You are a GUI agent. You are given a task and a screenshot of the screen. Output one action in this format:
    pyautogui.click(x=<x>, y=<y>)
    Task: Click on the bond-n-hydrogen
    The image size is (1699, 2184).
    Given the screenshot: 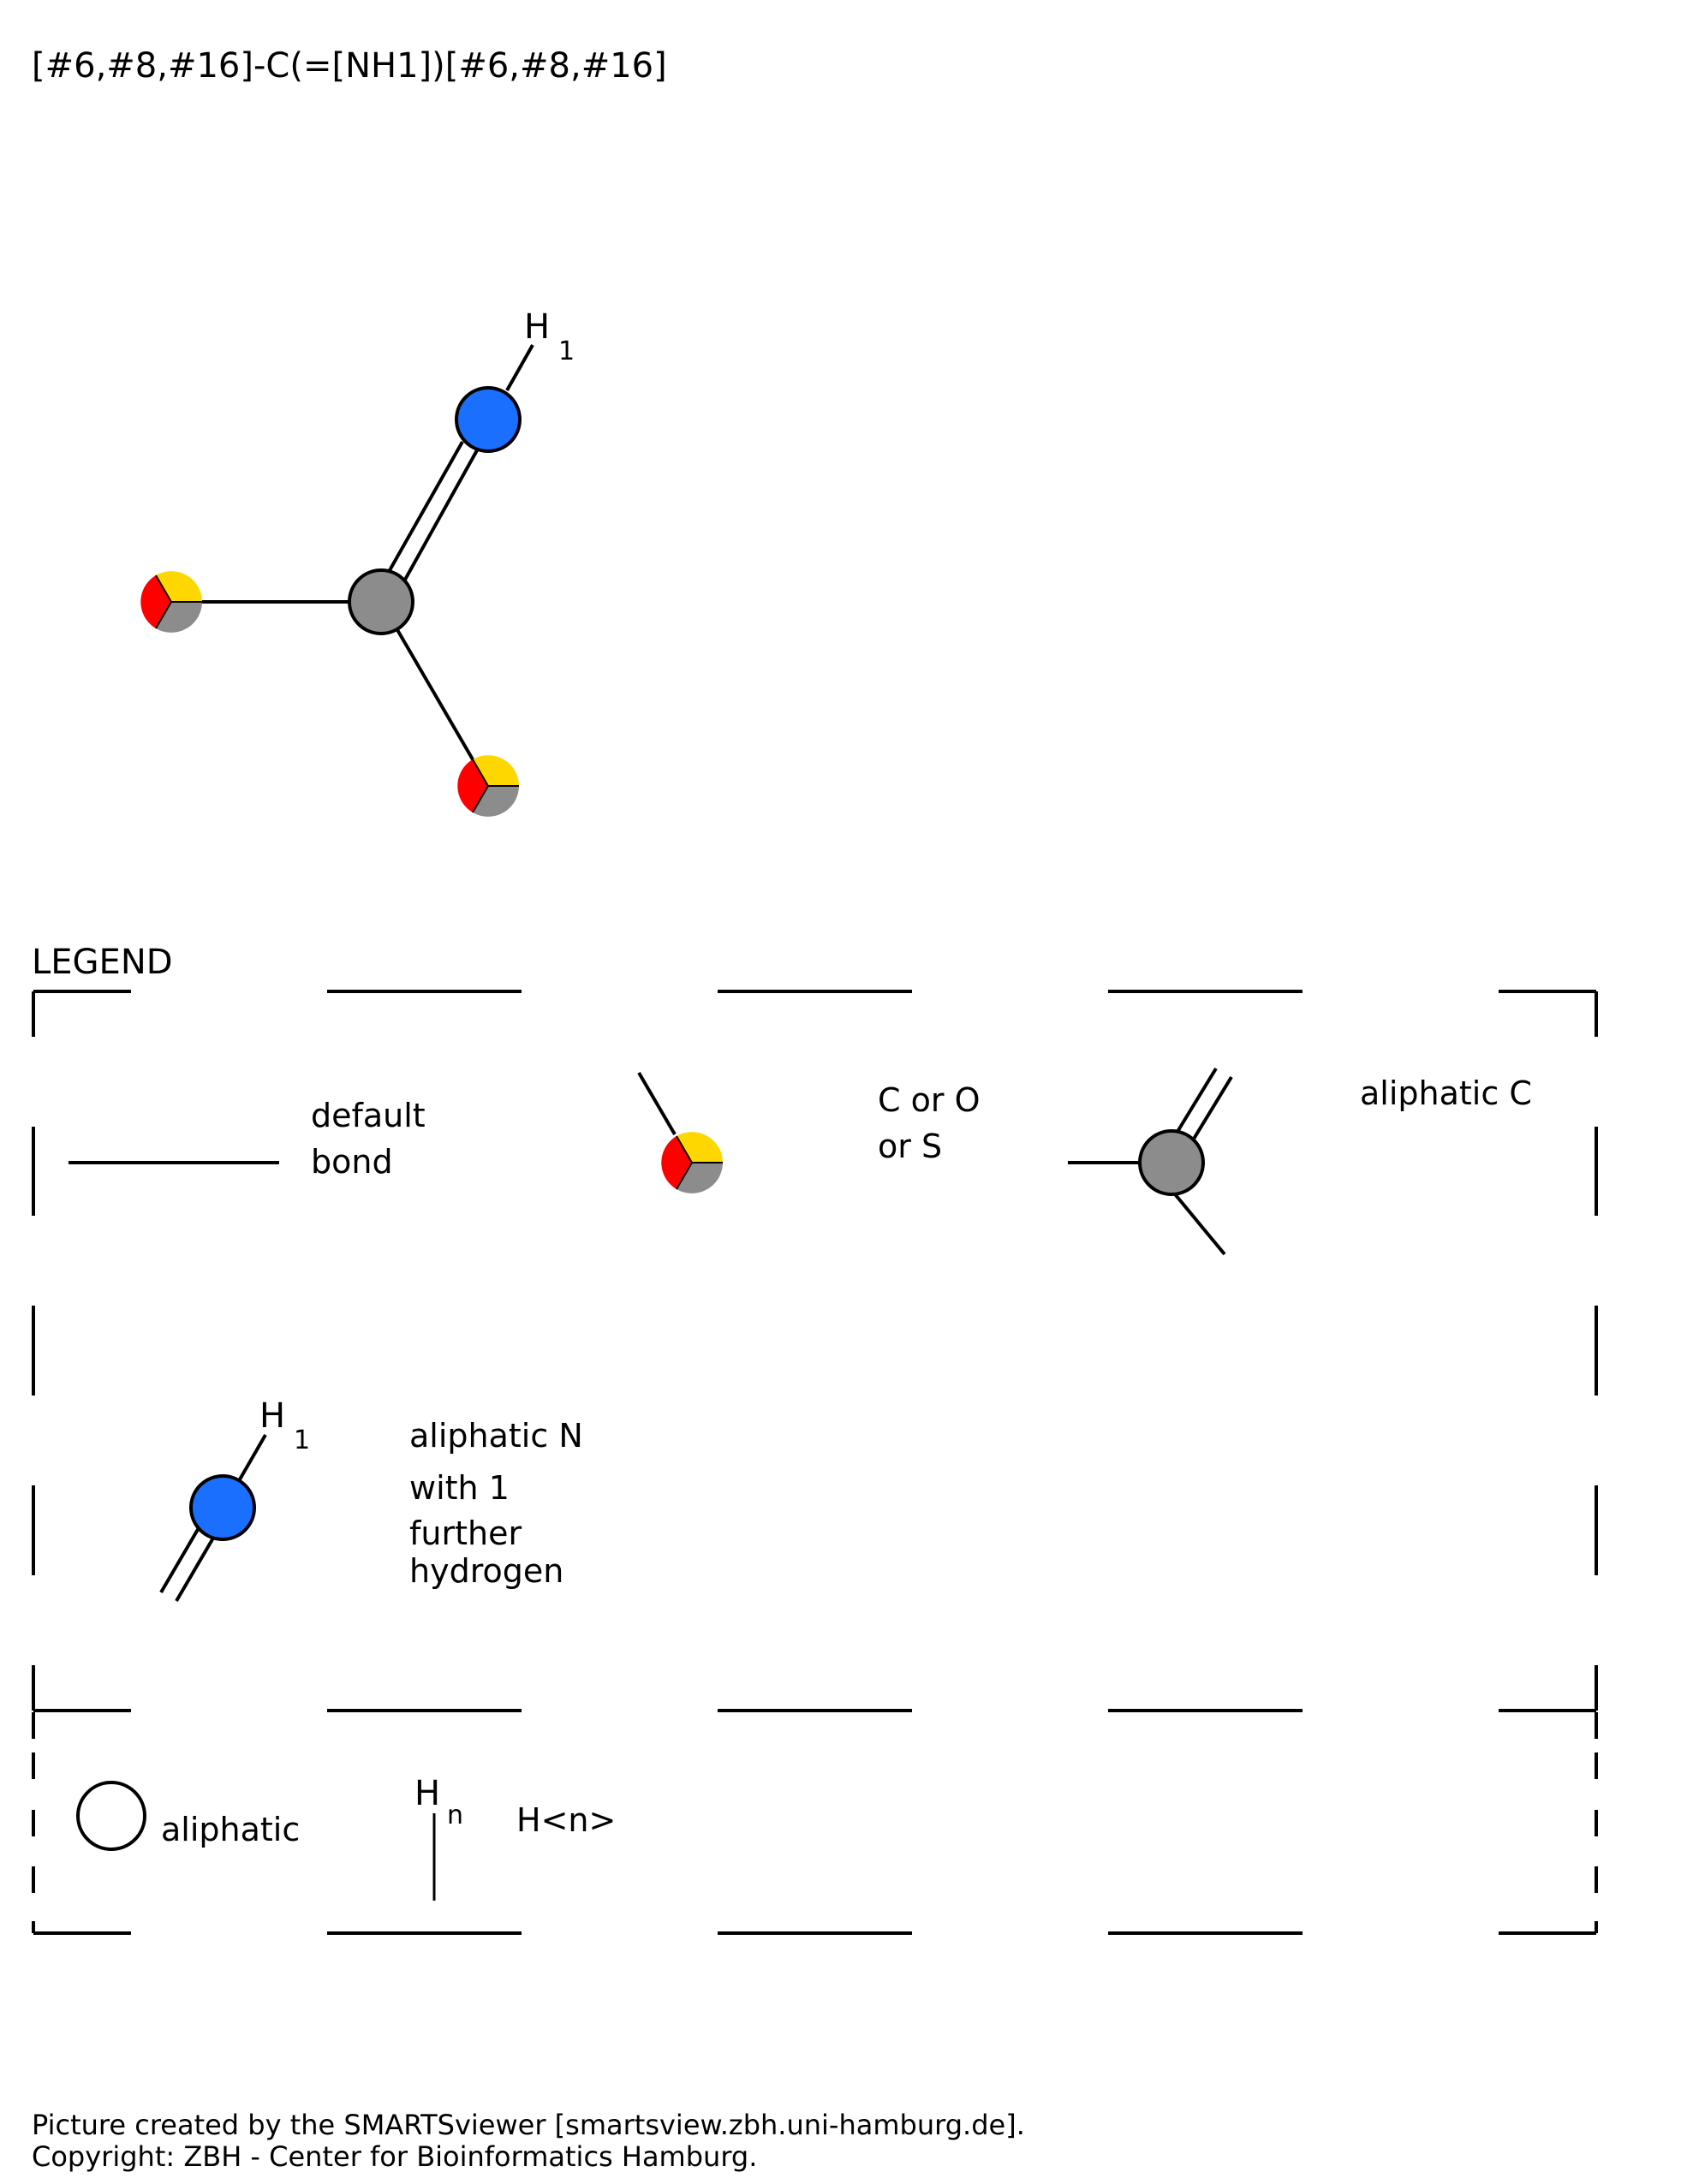 What is the action you would take?
    pyautogui.click(x=519, y=368)
    